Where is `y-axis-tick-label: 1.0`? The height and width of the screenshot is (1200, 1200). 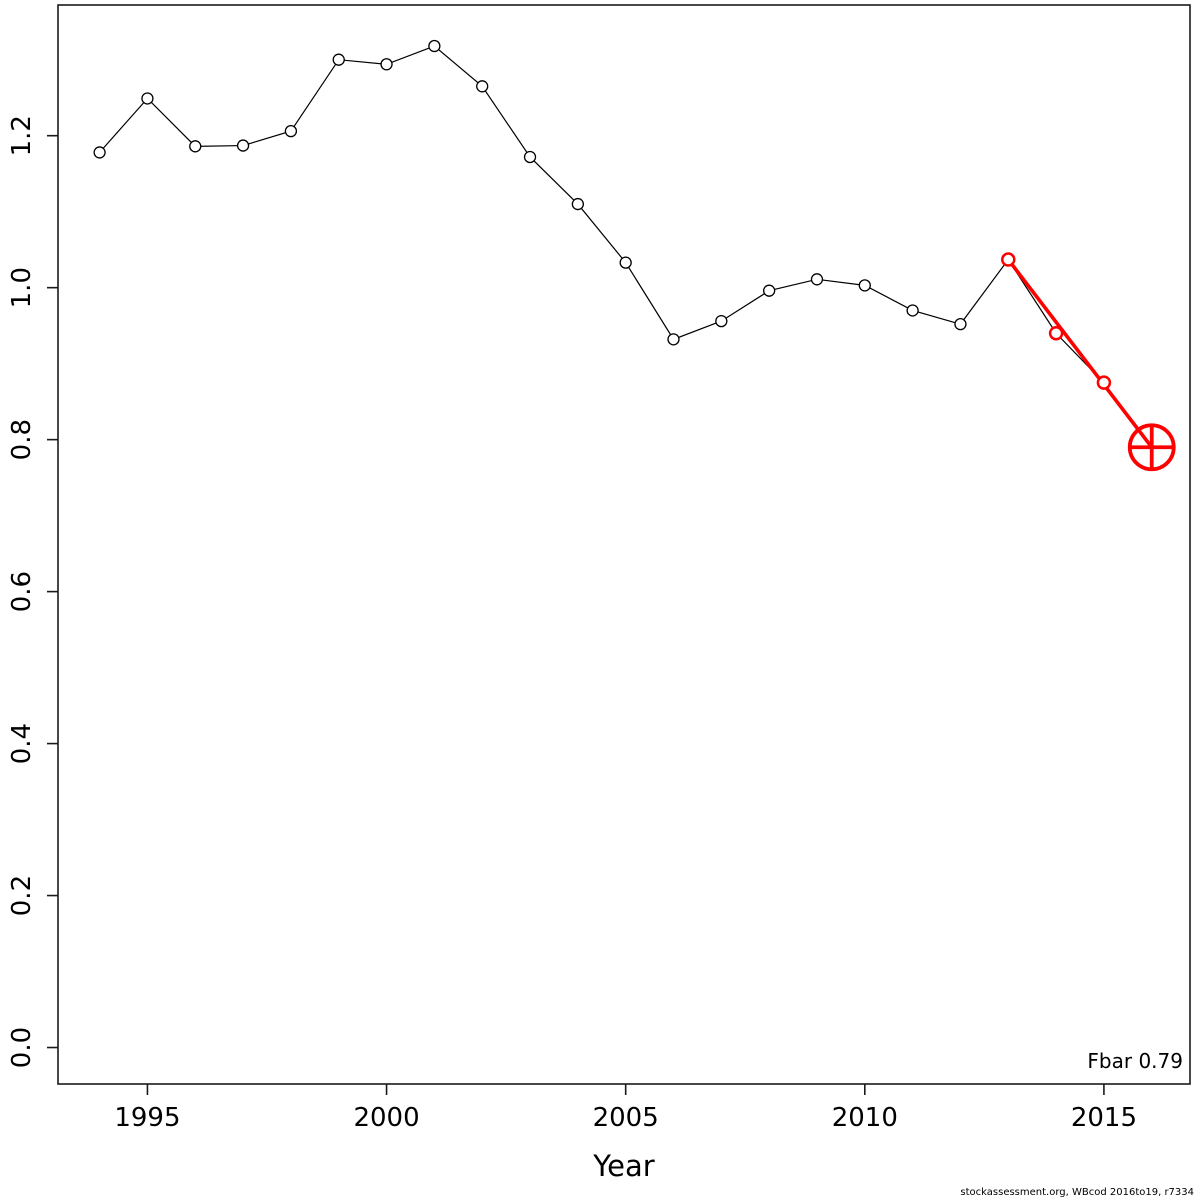 y-axis-tick-label: 1.0 is located at coordinates (22, 287).